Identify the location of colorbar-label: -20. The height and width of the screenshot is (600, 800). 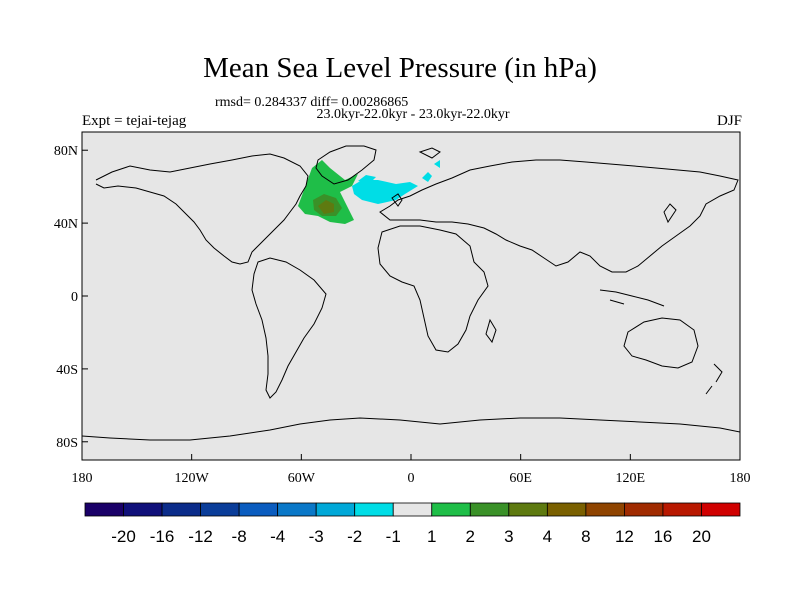
(123, 536).